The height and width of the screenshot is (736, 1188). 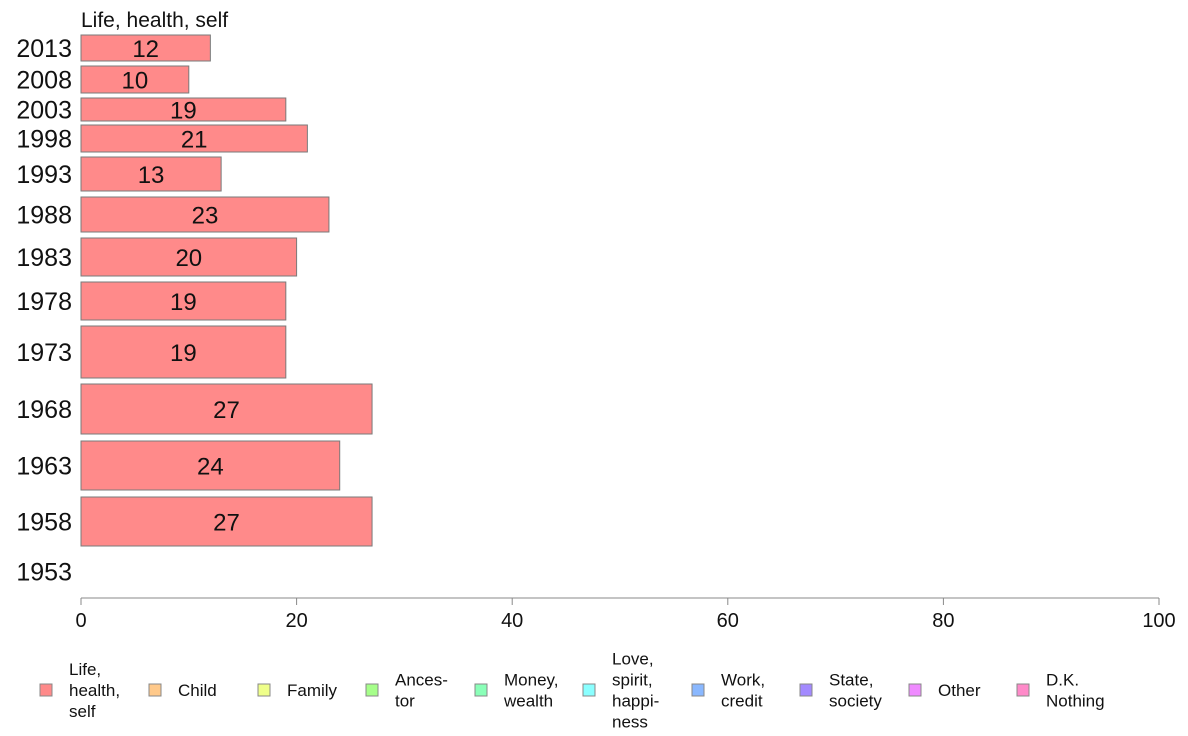 What do you see at coordinates (85, 669) in the screenshot?
I see `legend-label: Life,` at bounding box center [85, 669].